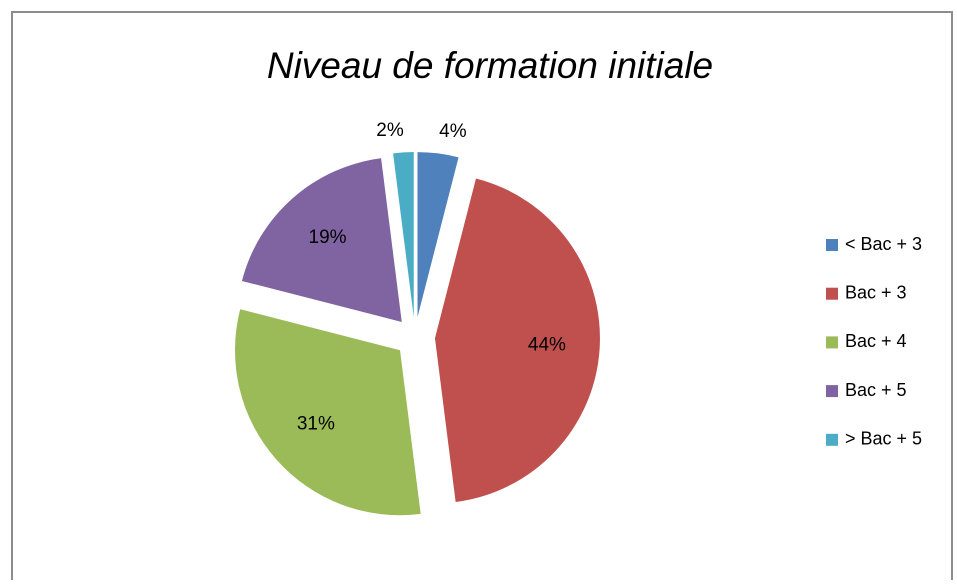 The image size is (957, 585). Describe the element at coordinates (328, 237) in the screenshot. I see `data-label: 19%` at that location.